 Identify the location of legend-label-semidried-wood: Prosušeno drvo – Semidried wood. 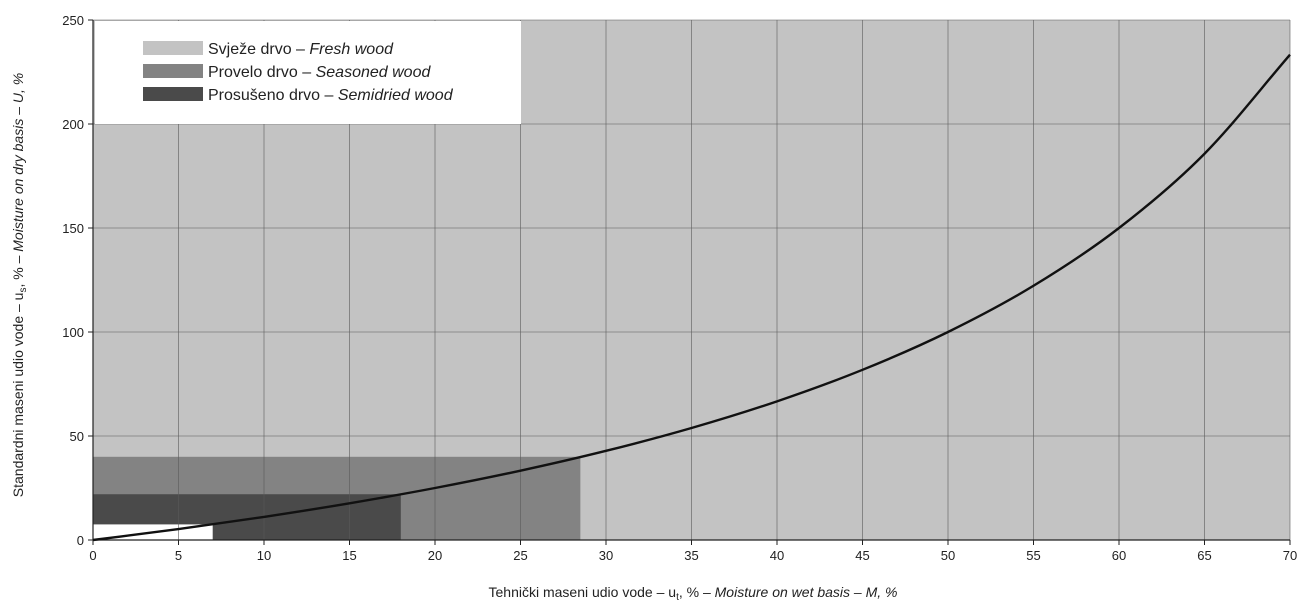
(331, 95).